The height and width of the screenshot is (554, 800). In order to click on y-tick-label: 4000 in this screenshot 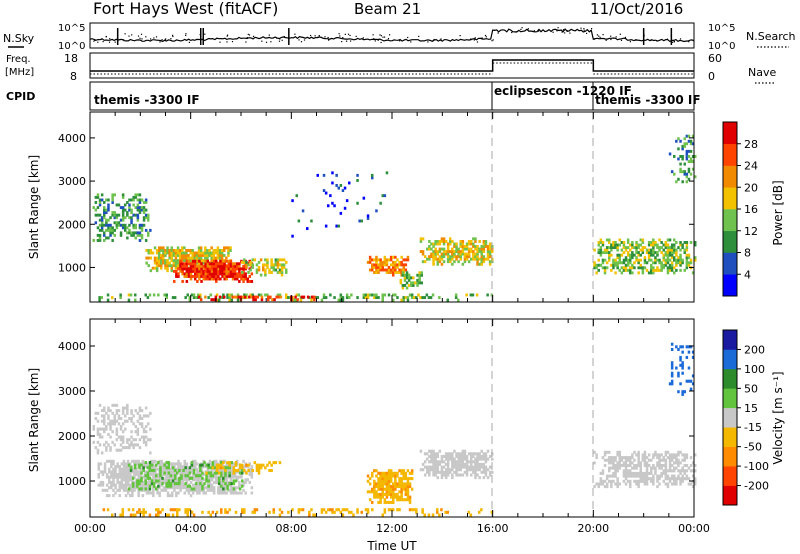, I will do `click(72, 346)`.